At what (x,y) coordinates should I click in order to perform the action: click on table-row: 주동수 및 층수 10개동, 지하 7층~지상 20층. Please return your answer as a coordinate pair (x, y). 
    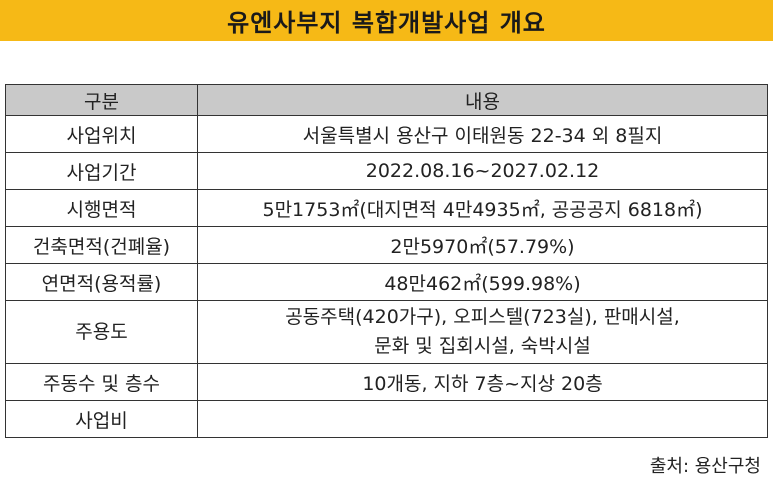
    Looking at the image, I should click on (386, 382).